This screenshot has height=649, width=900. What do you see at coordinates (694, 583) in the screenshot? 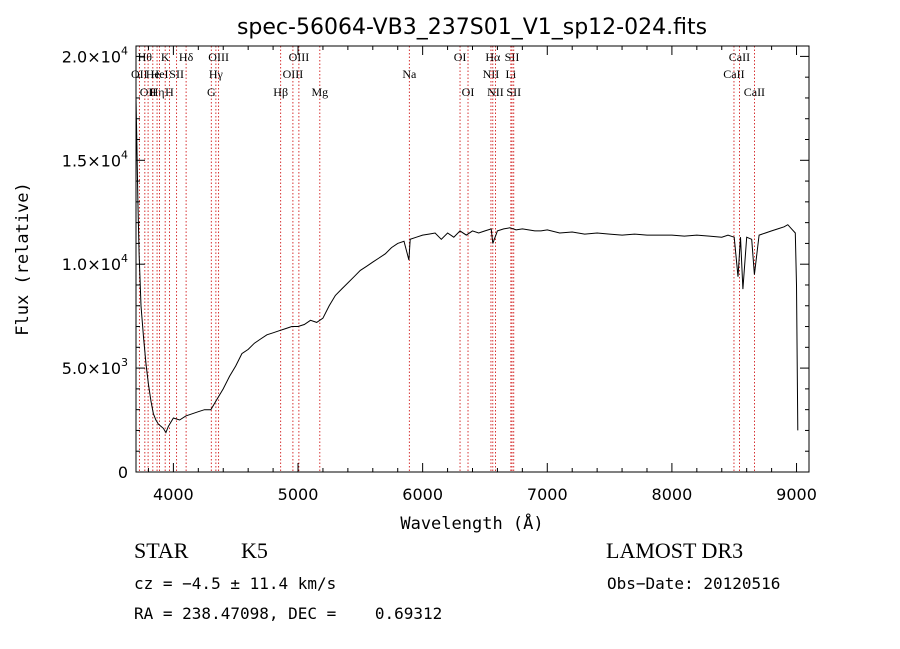
I see `observation-date: Obs−Date: 20120516` at bounding box center [694, 583].